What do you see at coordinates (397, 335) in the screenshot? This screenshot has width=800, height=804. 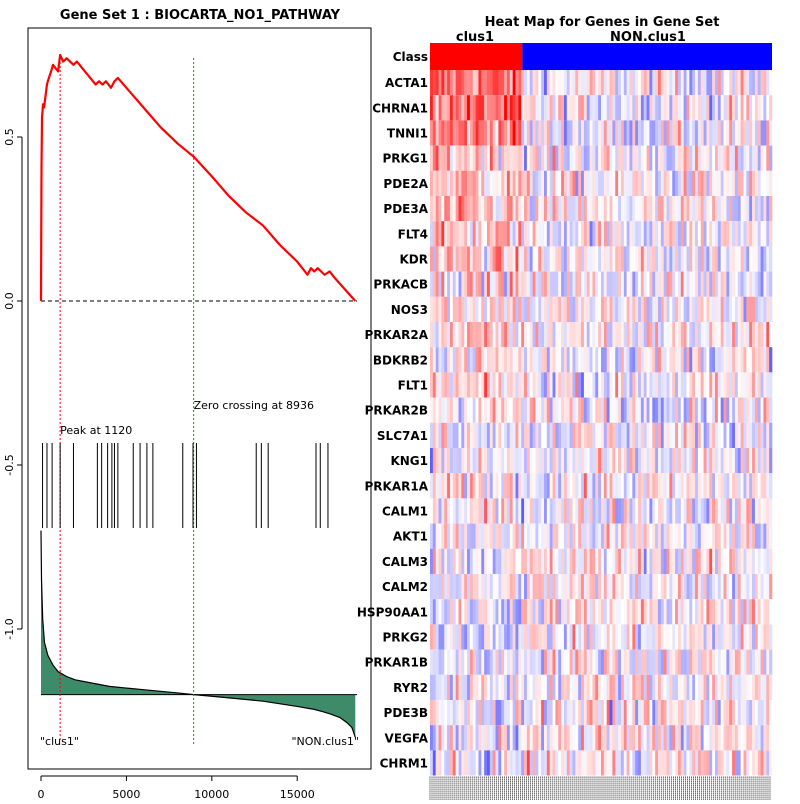 I see `gene-label: PRKAR2A` at bounding box center [397, 335].